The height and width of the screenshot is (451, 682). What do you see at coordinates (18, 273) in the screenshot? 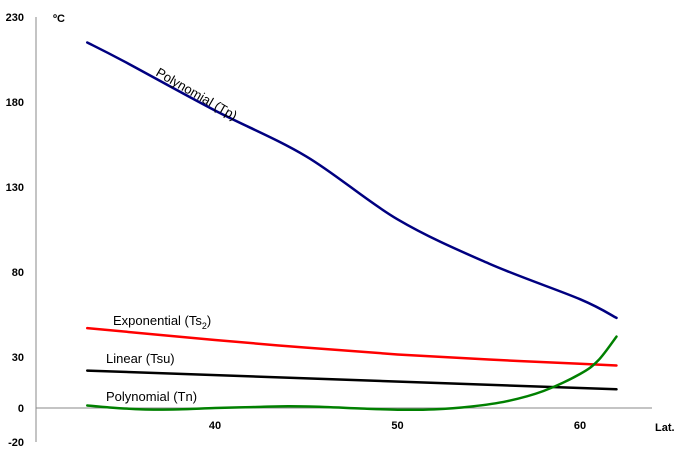
I see `y-tick-label: 80` at bounding box center [18, 273].